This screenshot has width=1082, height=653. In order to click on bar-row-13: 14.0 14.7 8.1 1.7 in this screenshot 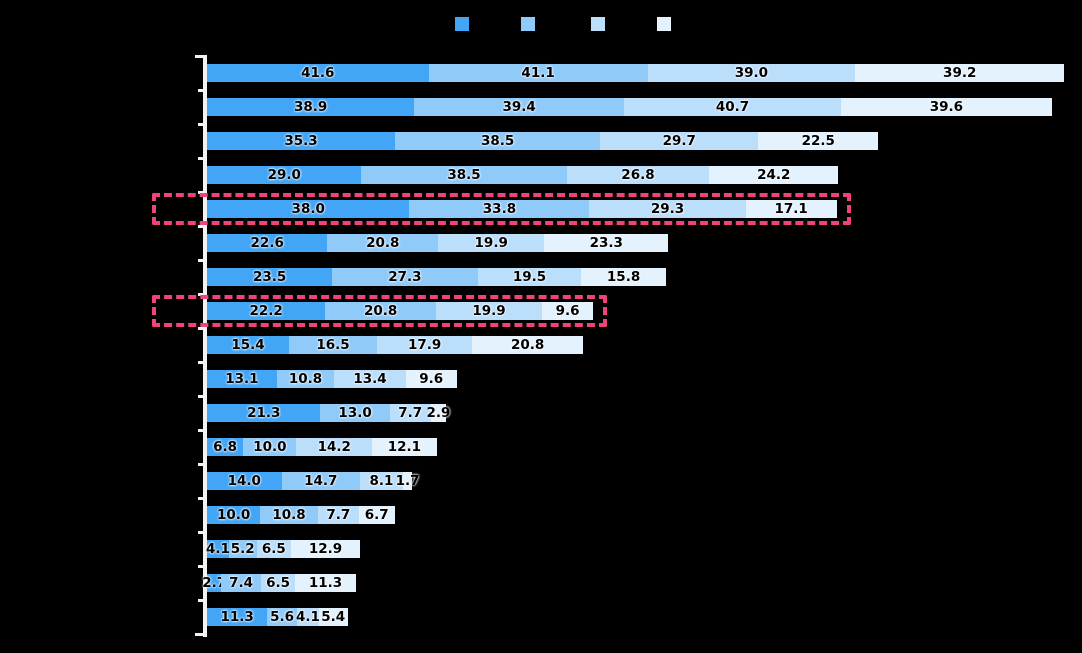, I will do `click(313, 481)`.